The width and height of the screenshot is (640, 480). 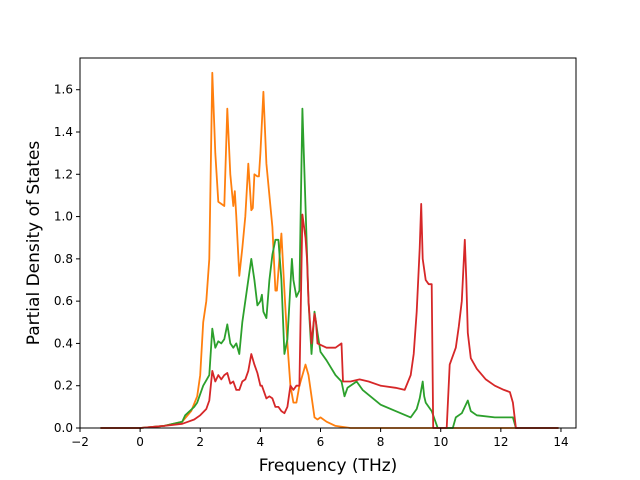 I want to click on x-tick-label: 6, so click(x=321, y=442).